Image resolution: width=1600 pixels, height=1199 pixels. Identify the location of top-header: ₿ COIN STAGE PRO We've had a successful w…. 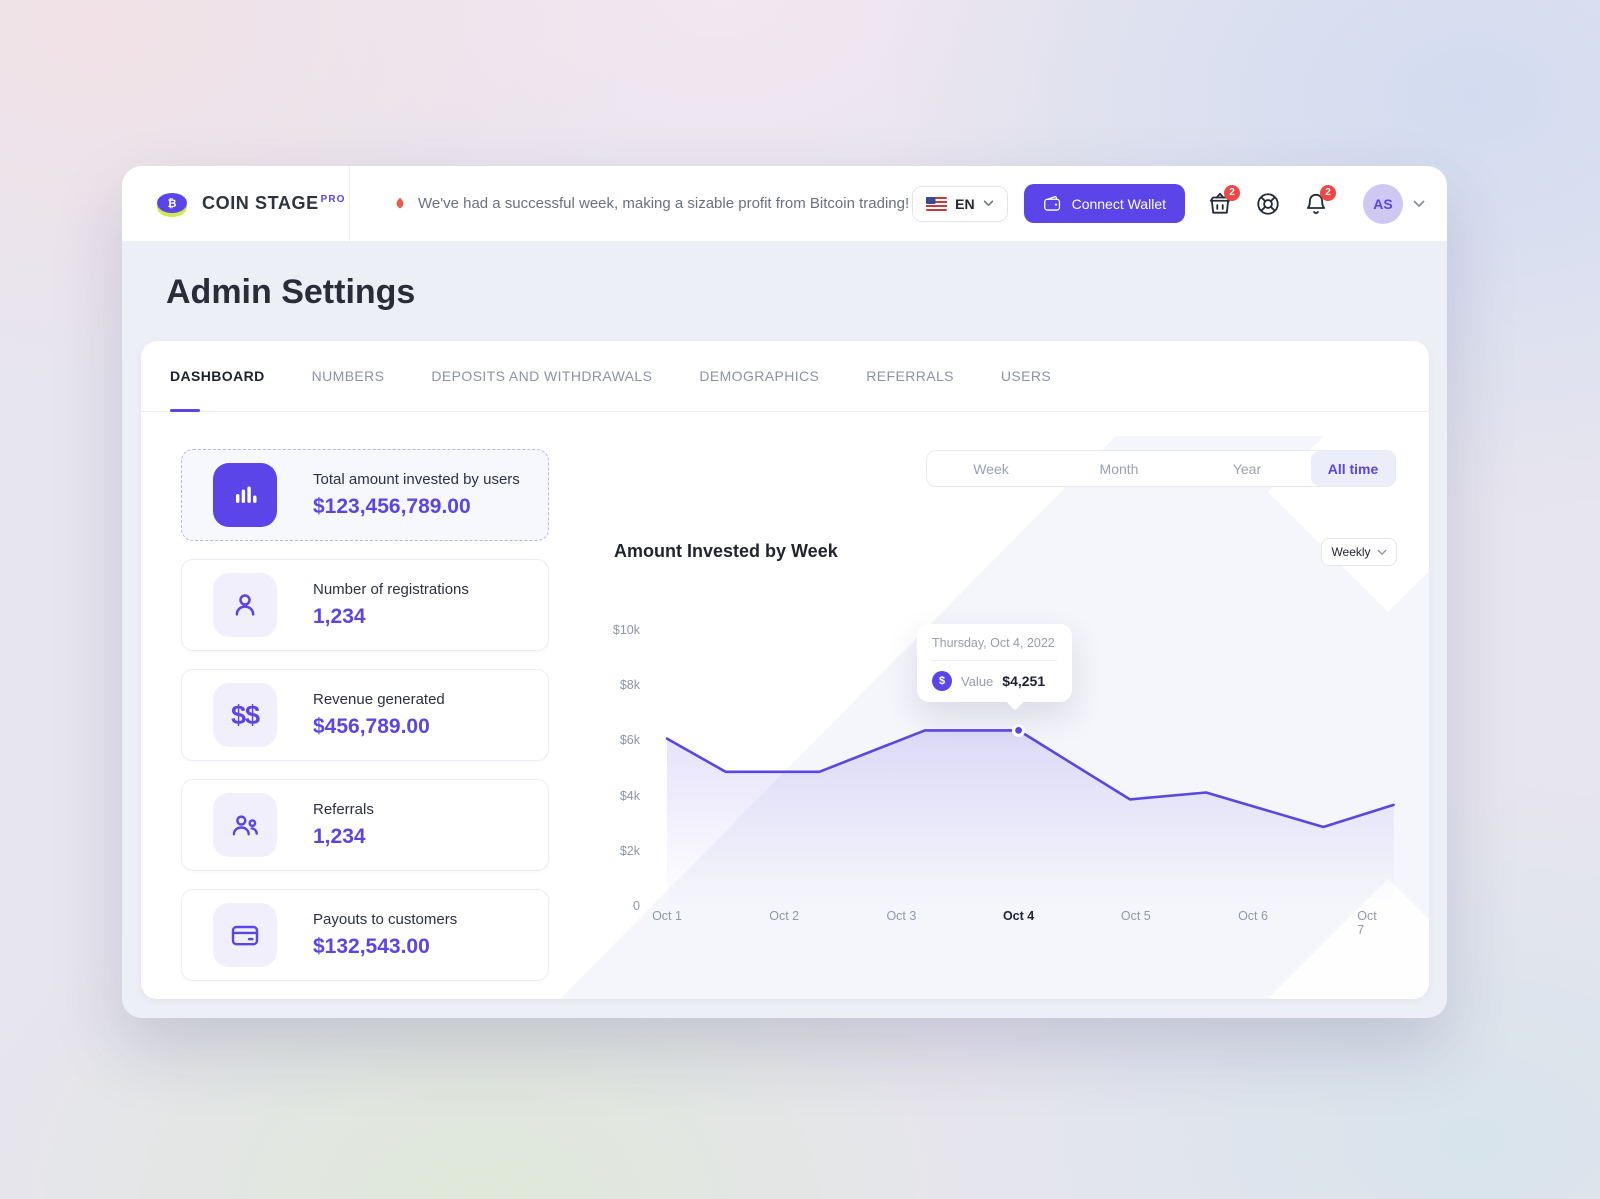
(784, 203).